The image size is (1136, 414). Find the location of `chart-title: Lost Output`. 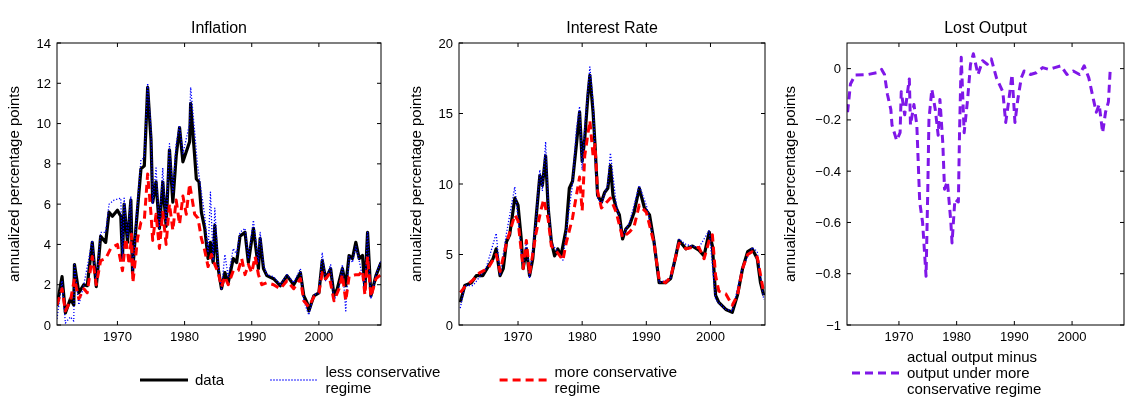

chart-title: Lost Output is located at coordinates (986, 27).